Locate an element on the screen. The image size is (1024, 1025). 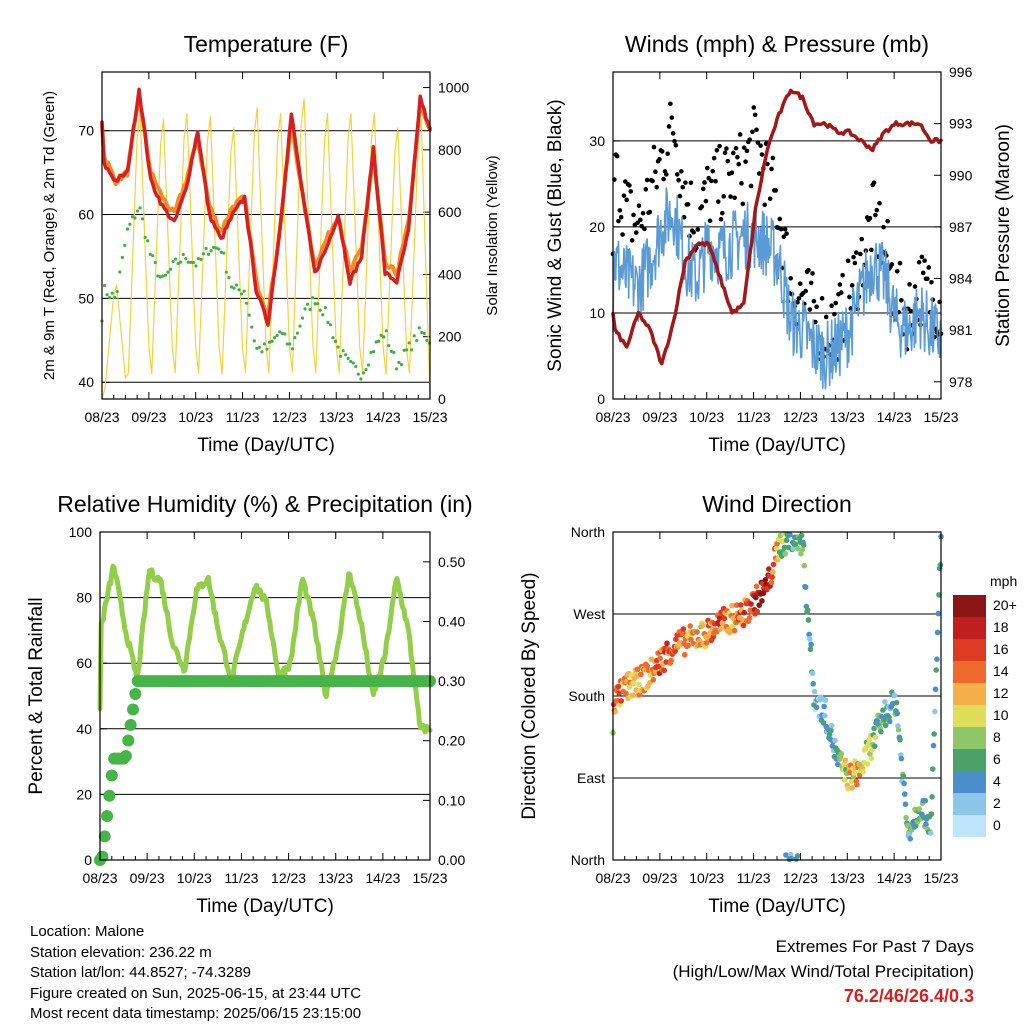
y-tick-label: 10 is located at coordinates (597, 313).